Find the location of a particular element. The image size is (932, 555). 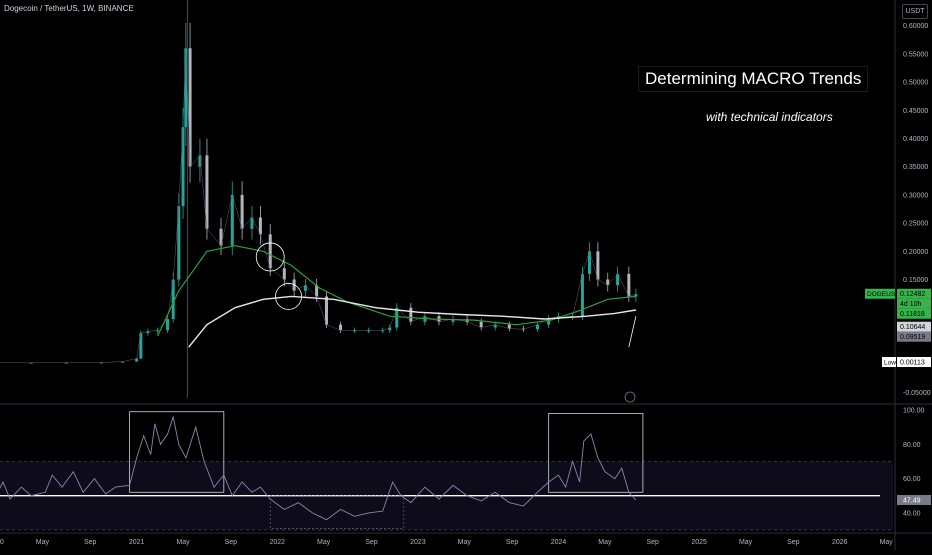

annotation-subtitle: with technical indicators is located at coordinates (769, 117).